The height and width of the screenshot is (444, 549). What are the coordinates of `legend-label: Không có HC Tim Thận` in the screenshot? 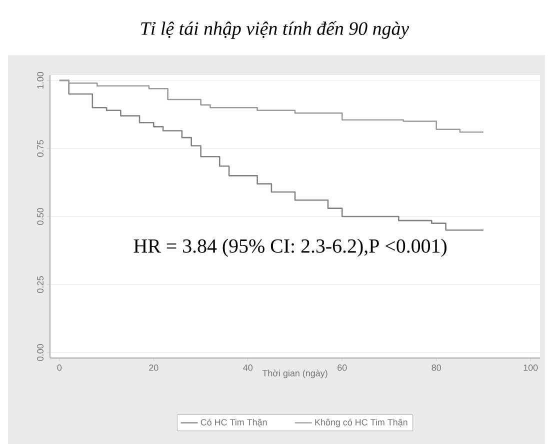 It's located at (361, 423).